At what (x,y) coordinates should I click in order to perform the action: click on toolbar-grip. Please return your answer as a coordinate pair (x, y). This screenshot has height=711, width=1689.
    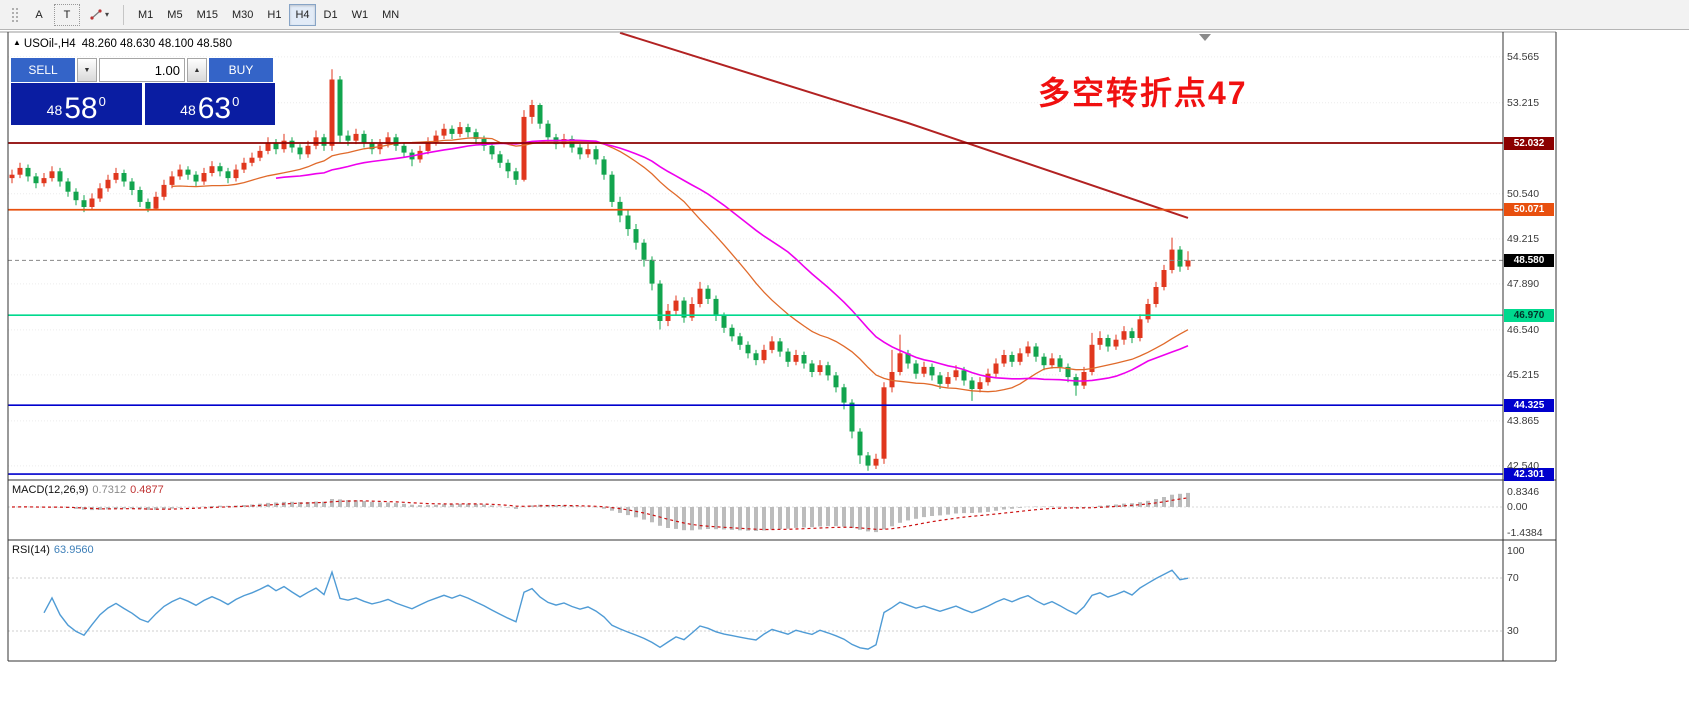
    Looking at the image, I should click on (15, 15).